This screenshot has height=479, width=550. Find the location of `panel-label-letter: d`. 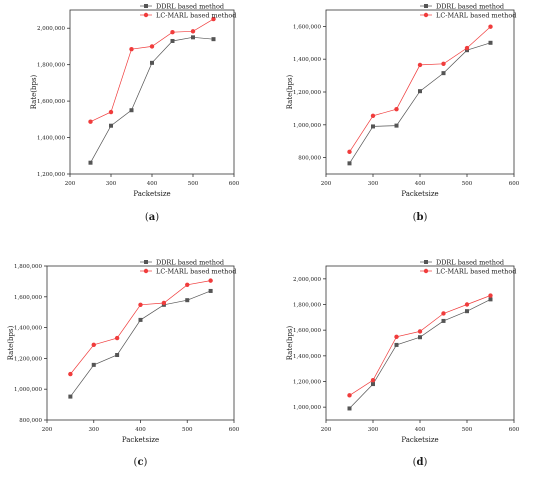

panel-label-letter: d is located at coordinates (420, 462).